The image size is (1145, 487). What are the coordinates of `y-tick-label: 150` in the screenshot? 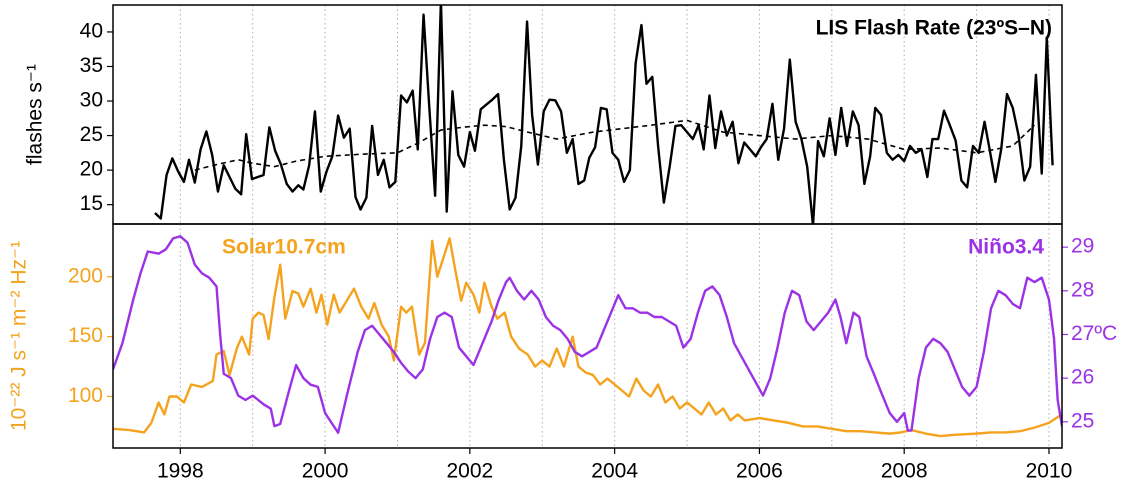 It's located at (85, 335).